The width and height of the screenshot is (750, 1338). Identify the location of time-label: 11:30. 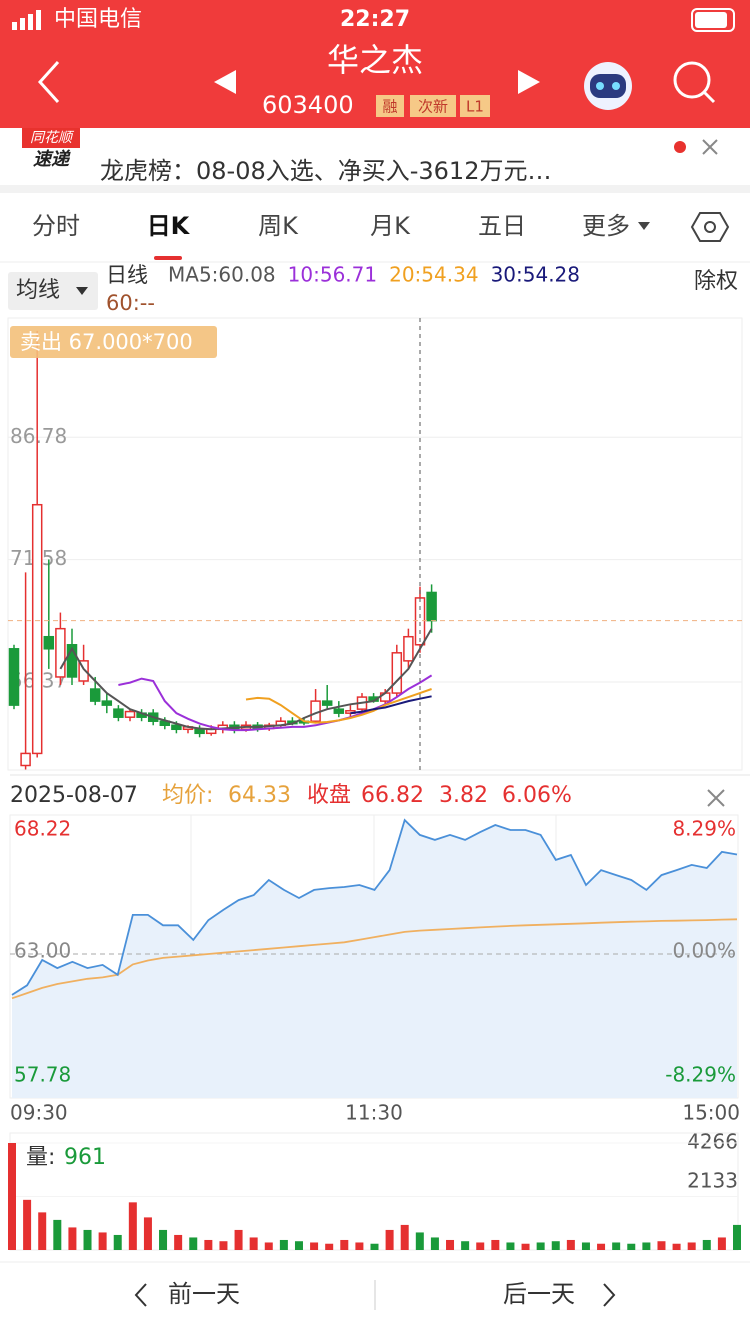
(374, 1113).